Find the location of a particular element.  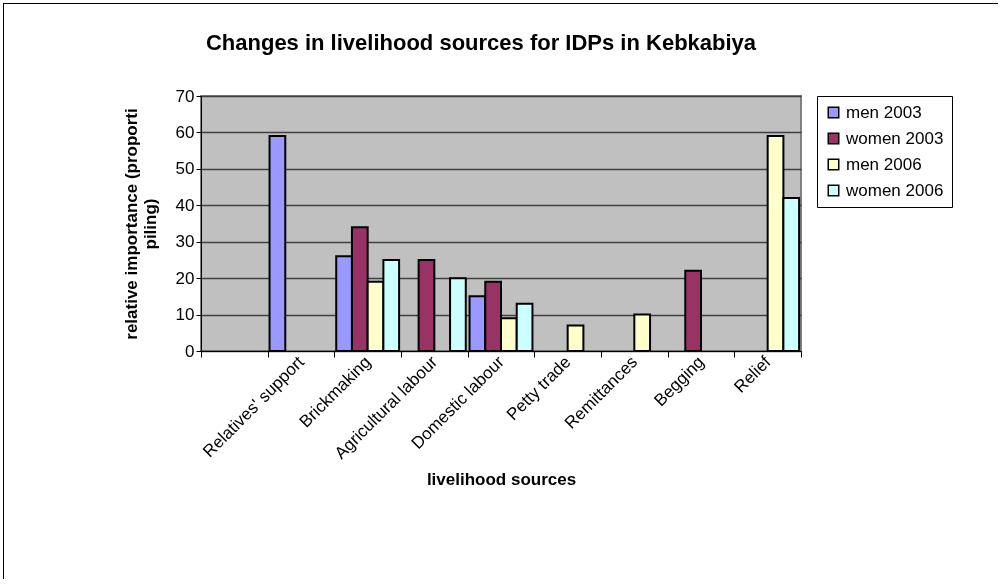

y-tick-label: 40 is located at coordinates (185, 205).